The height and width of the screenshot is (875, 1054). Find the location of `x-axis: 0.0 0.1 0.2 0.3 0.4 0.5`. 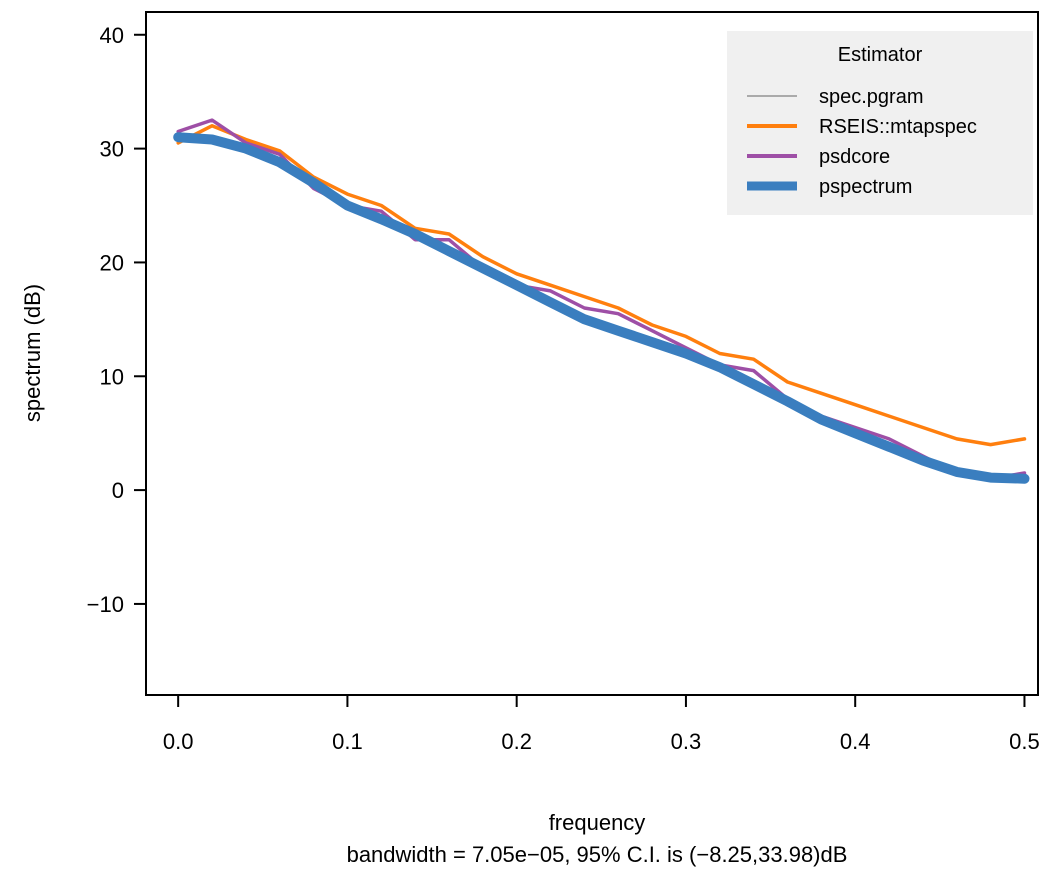

x-axis: 0.0 0.1 0.2 0.3 0.4 0.5 is located at coordinates (601, 724).